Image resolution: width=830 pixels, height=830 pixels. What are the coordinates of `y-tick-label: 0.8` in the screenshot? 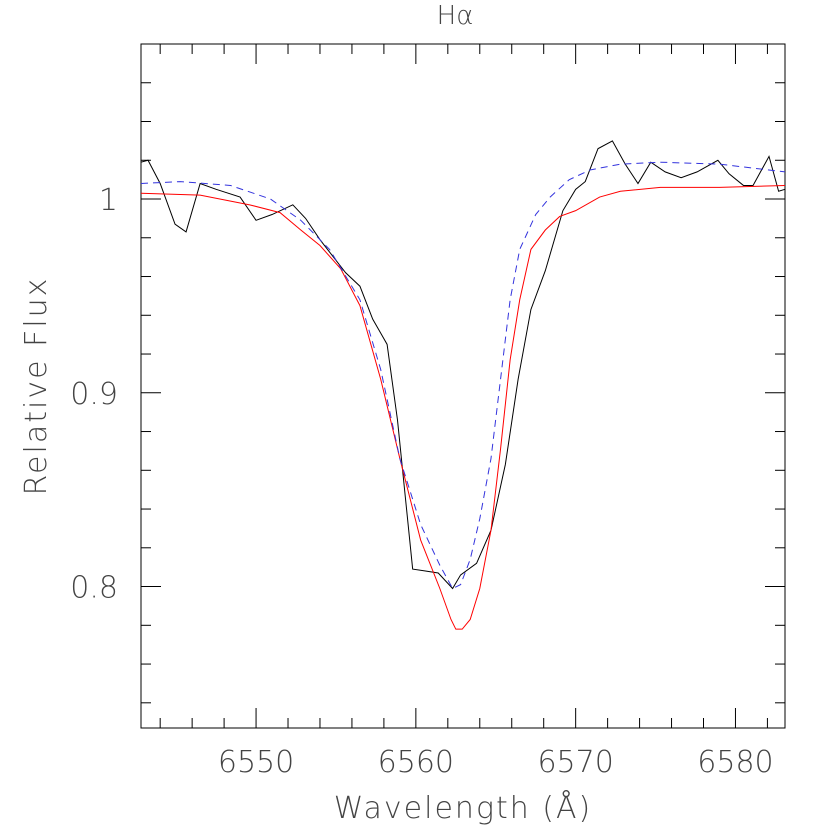 It's located at (94, 588).